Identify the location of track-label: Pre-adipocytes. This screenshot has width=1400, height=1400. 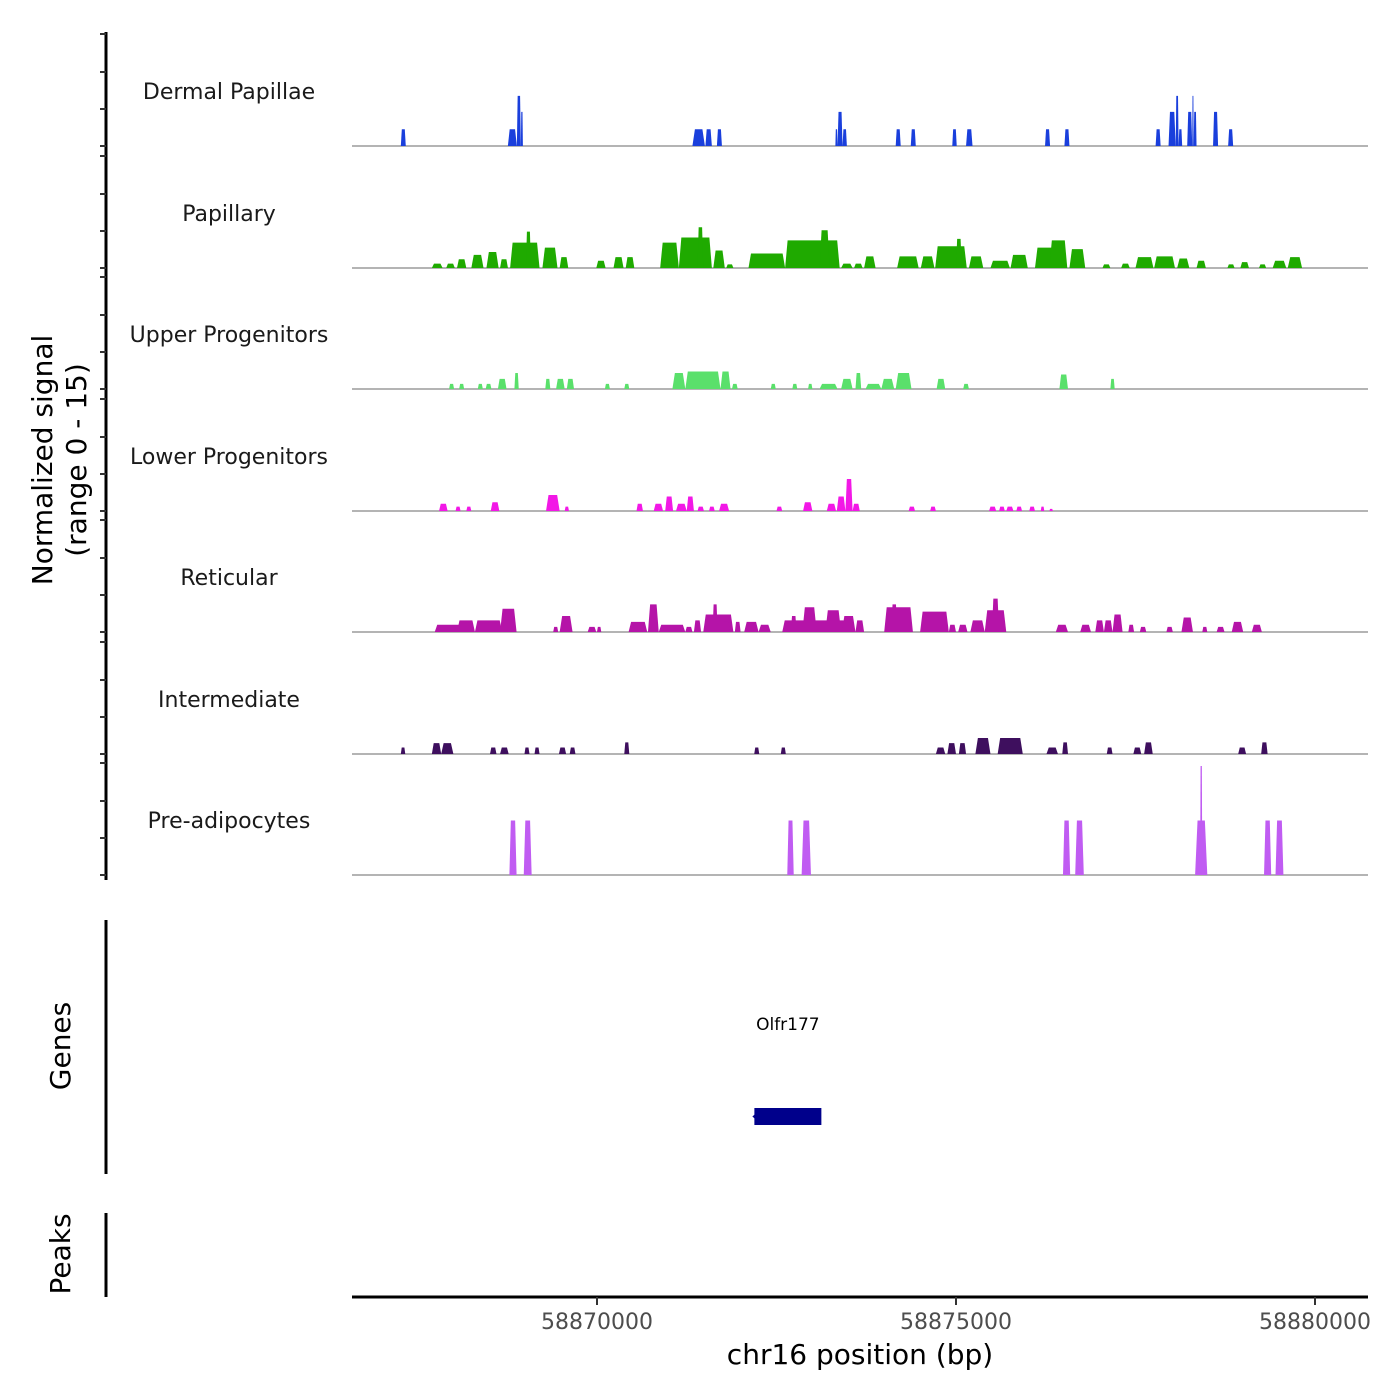
(229, 821).